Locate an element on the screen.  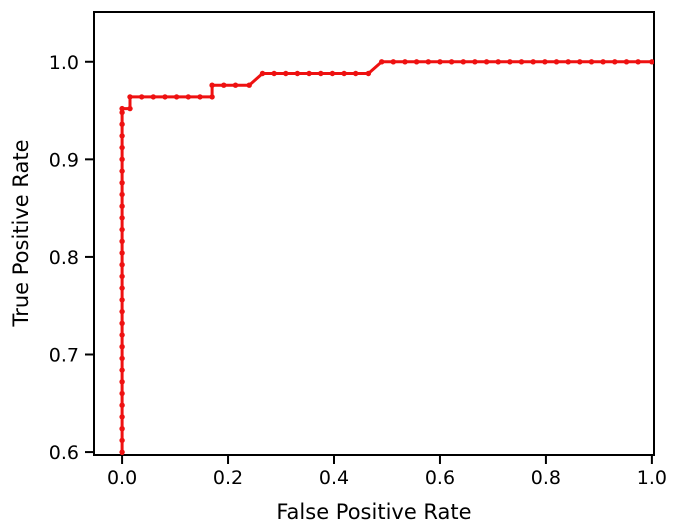
x-tick-label: 0.0 is located at coordinates (122, 478).